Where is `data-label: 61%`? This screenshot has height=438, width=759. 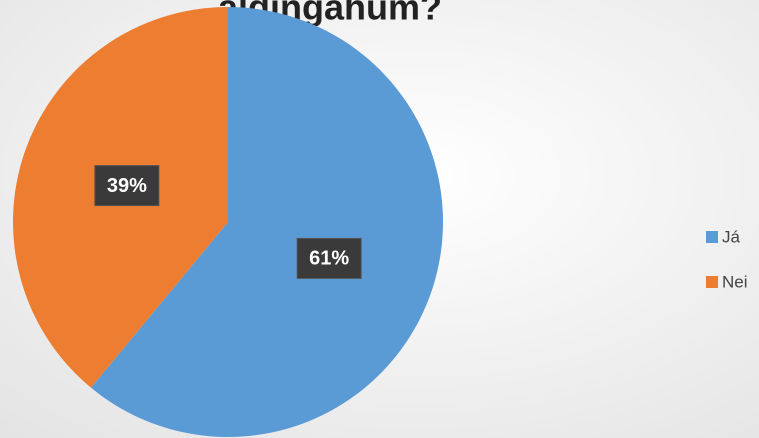 data-label: 61% is located at coordinates (329, 259).